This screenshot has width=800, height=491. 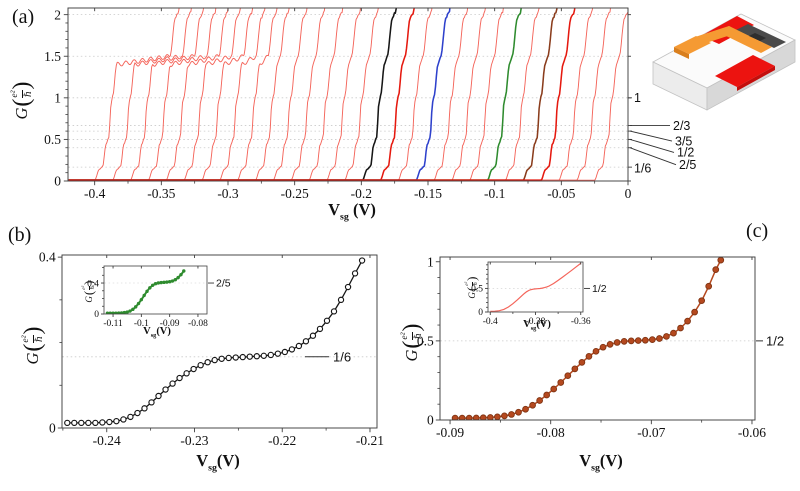 I want to click on conductance-trace-brown, so click(x=588, y=339).